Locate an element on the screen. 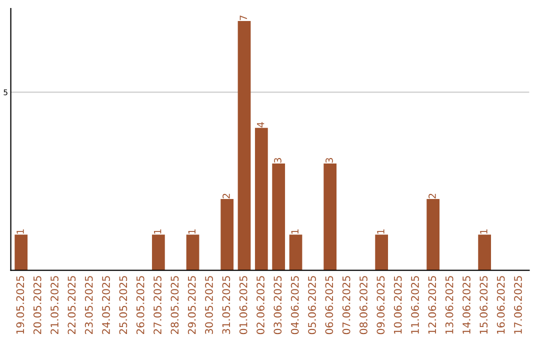 The width and height of the screenshot is (540, 340). x-tick-label: 03.06.2025 is located at coordinates (278, 305).